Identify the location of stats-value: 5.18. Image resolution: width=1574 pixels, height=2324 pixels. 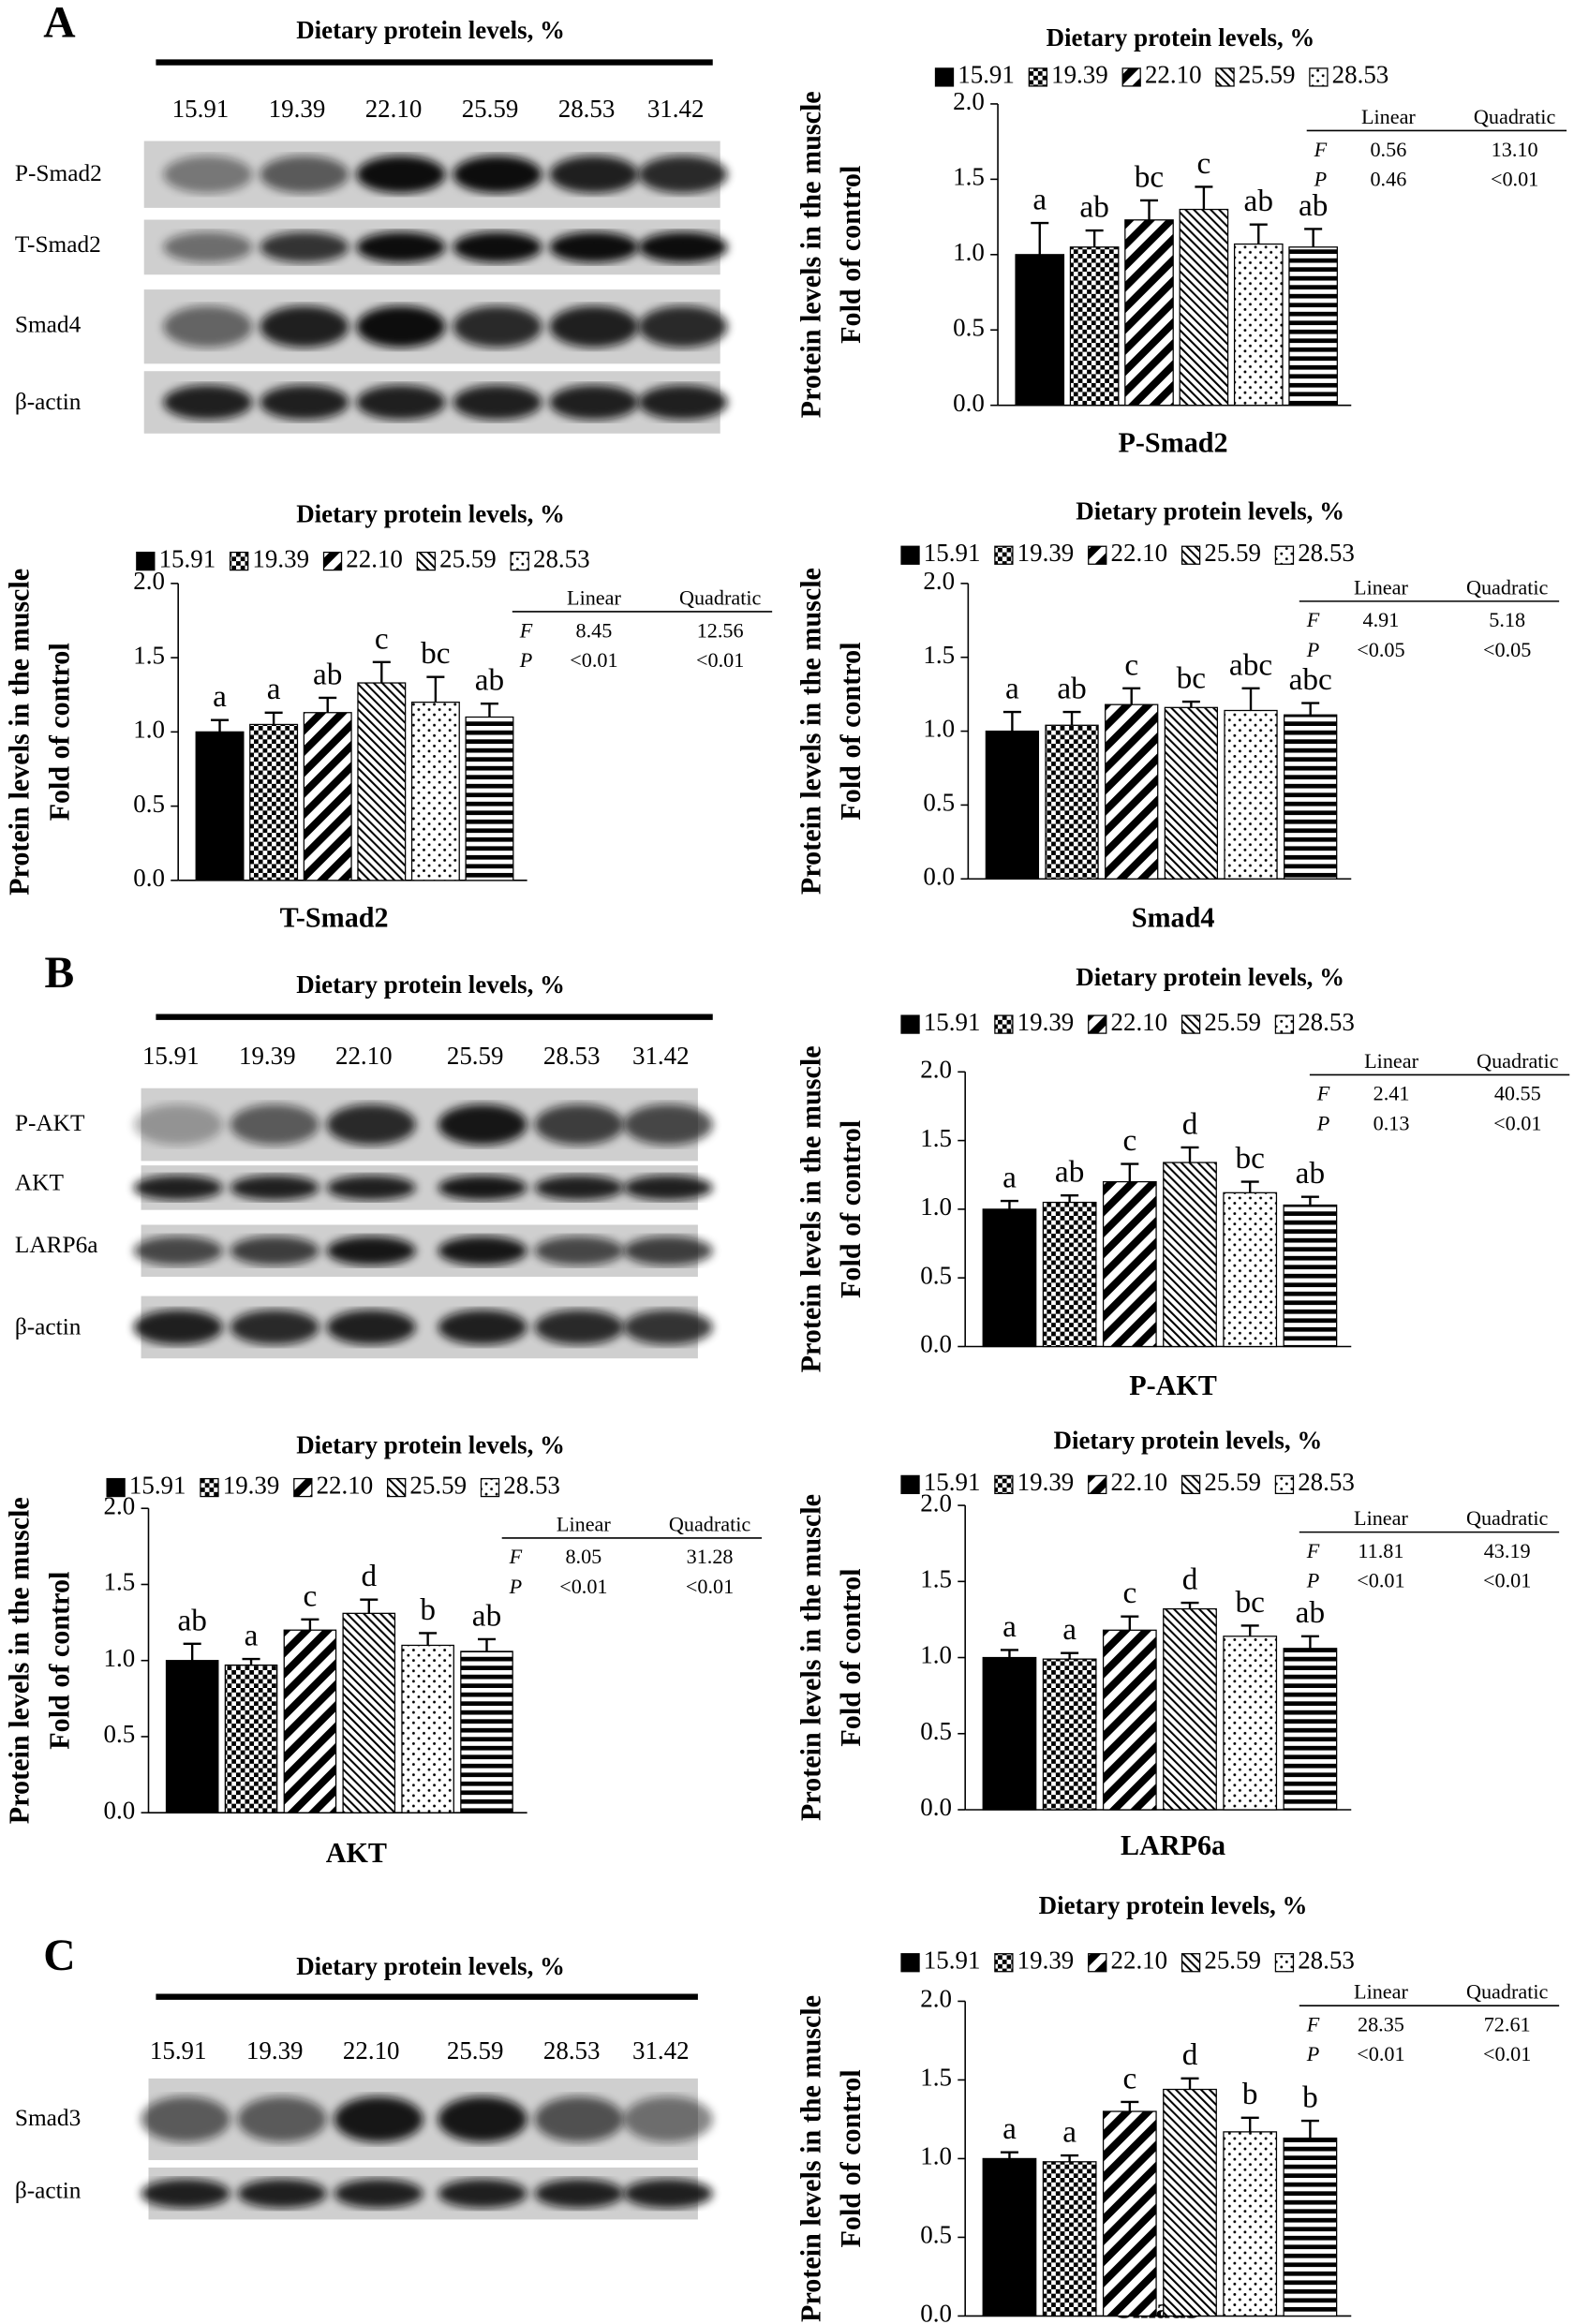
(1507, 620).